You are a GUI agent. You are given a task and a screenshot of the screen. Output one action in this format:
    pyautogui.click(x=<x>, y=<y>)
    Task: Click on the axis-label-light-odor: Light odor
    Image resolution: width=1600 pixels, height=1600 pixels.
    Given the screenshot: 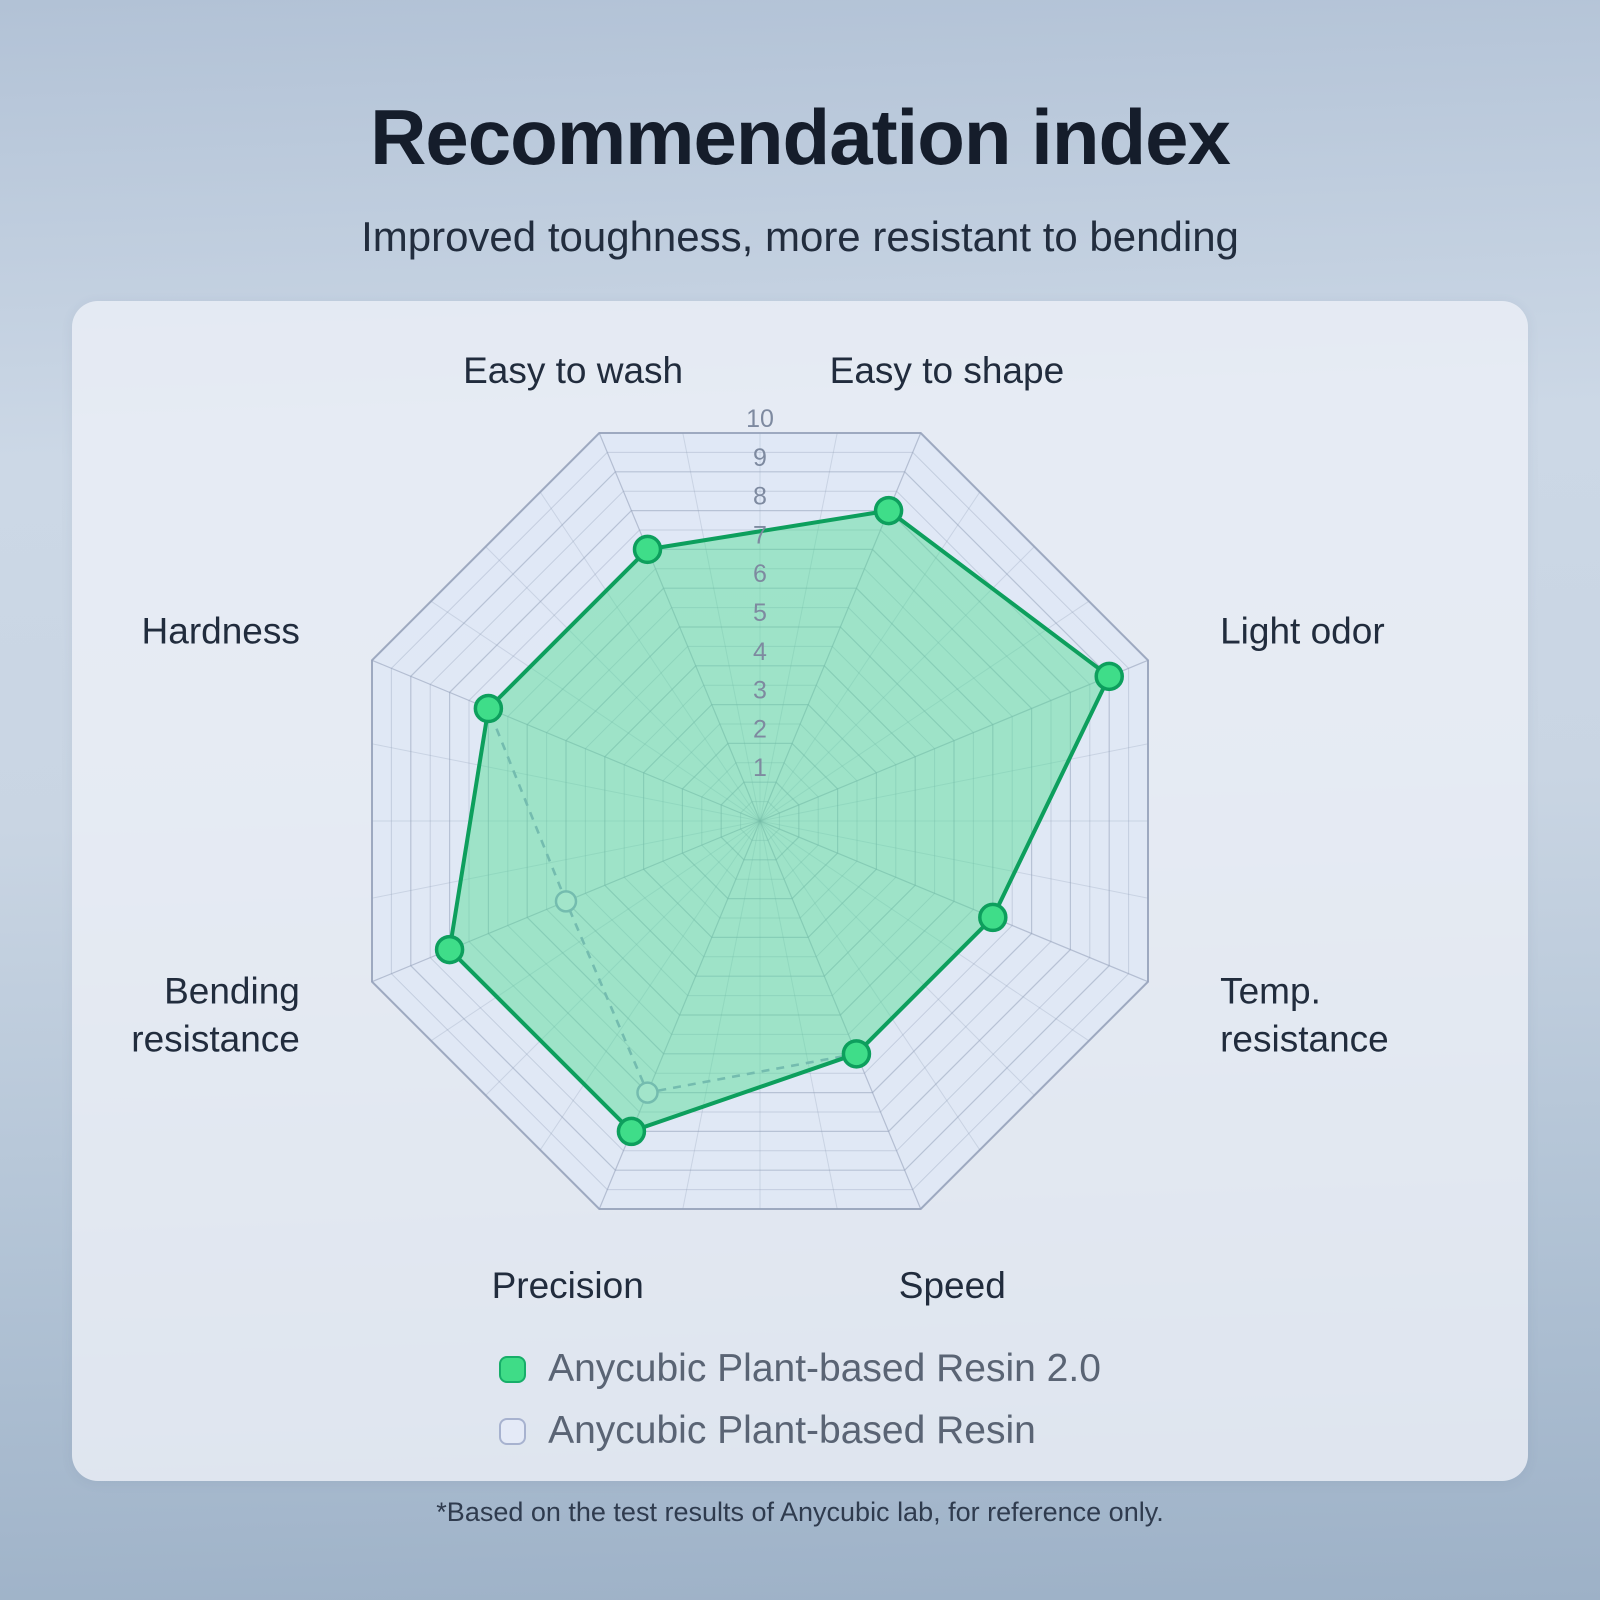 What is the action you would take?
    pyautogui.click(x=1302, y=630)
    